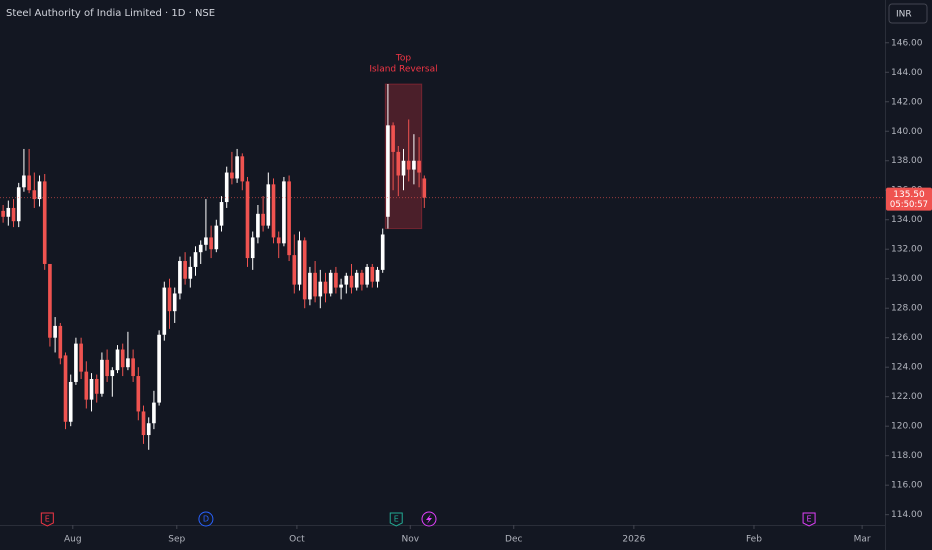 This screenshot has width=932, height=550. What do you see at coordinates (403, 70) in the screenshot?
I see `annotation: Island Reversal` at bounding box center [403, 70].